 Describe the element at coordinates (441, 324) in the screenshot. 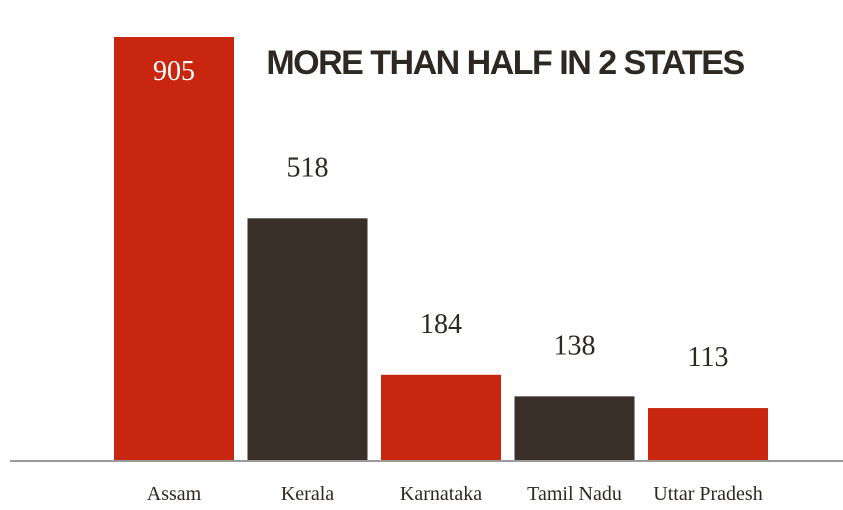

I see `value-label-karnataka: 184` at that location.